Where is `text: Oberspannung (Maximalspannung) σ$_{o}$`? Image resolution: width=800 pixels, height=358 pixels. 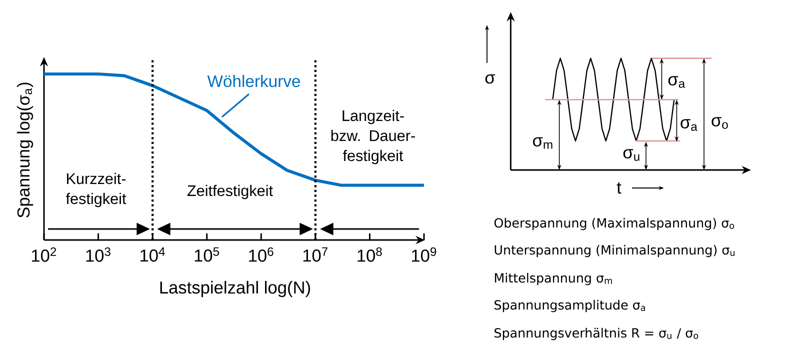 text: Oberspannung (Maximalspannung) σ$_{o}$ is located at coordinates (614, 224).